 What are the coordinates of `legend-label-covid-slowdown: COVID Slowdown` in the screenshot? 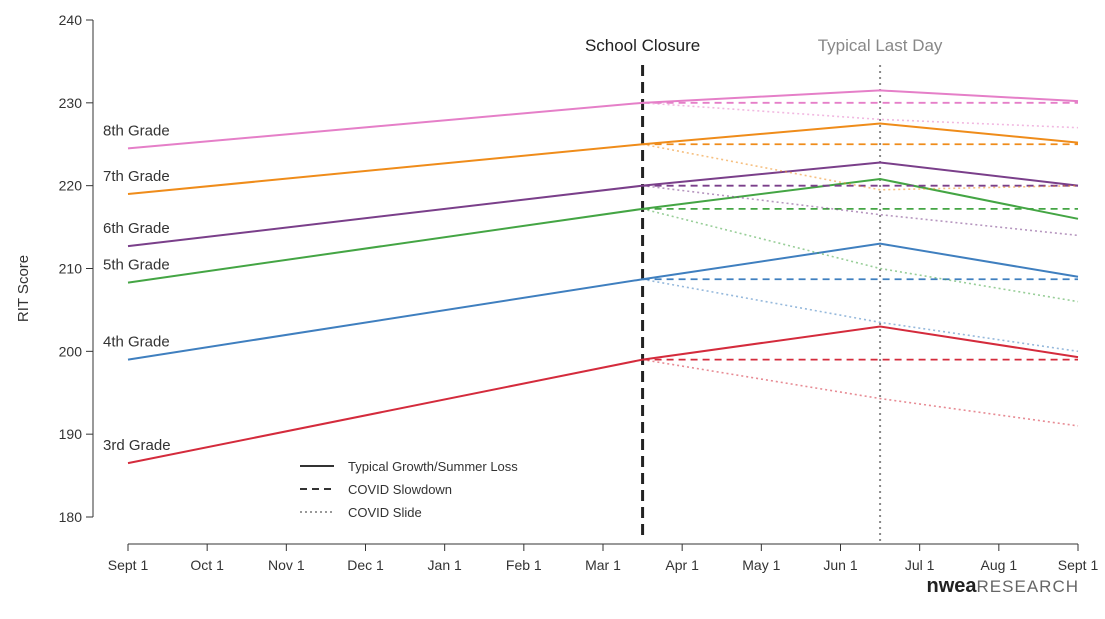 It's located at (400, 489).